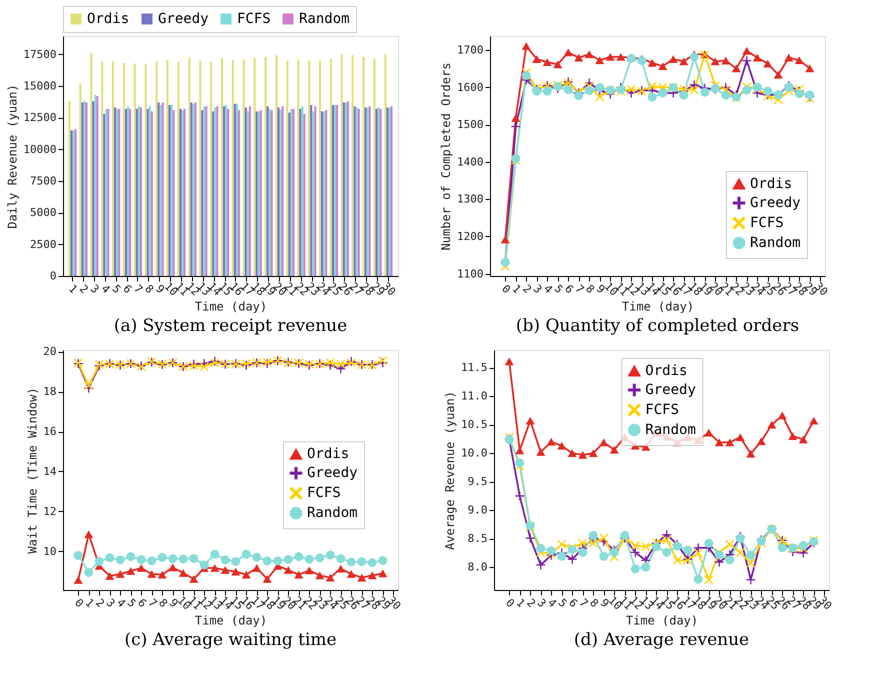 Image resolution: width=896 pixels, height=698 pixels. What do you see at coordinates (470, 125) in the screenshot?
I see `y-tick-label: 1500` at bounding box center [470, 125].